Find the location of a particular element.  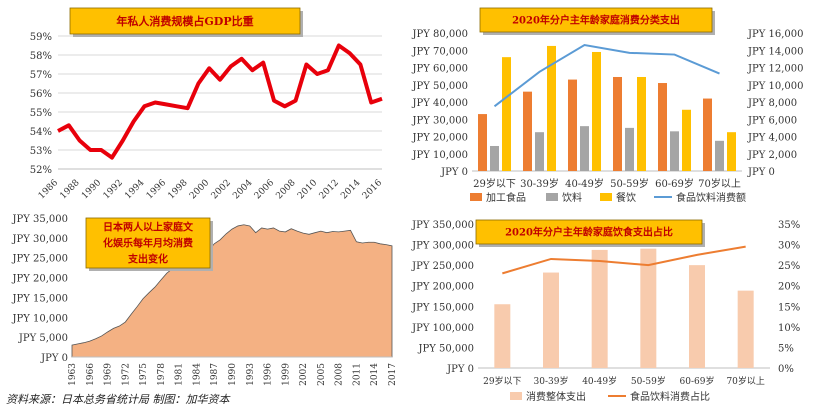

y-tick-label: 56% is located at coordinates (41, 94).